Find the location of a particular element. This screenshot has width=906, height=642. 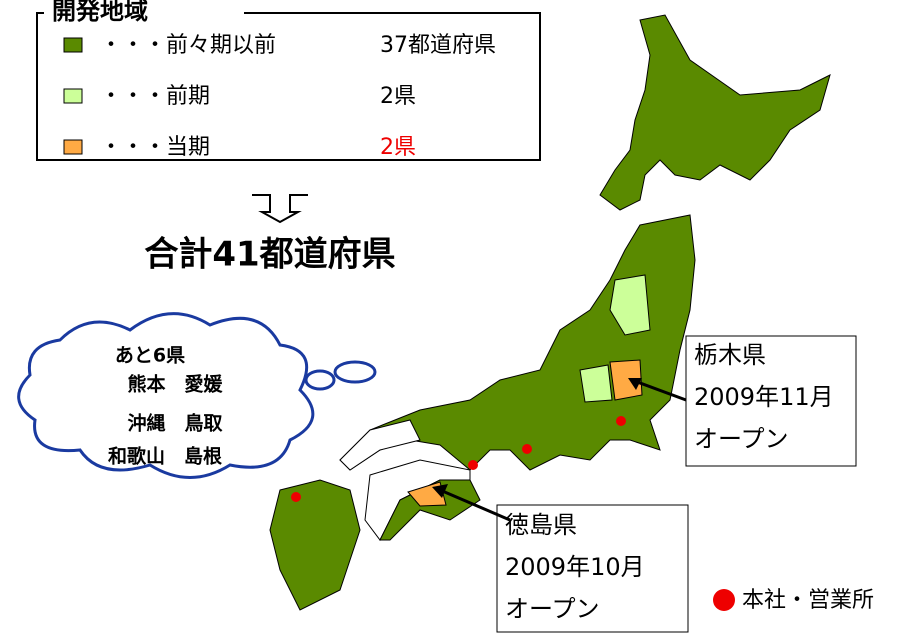

legend-label: ・・・当期 is located at coordinates (155, 147).